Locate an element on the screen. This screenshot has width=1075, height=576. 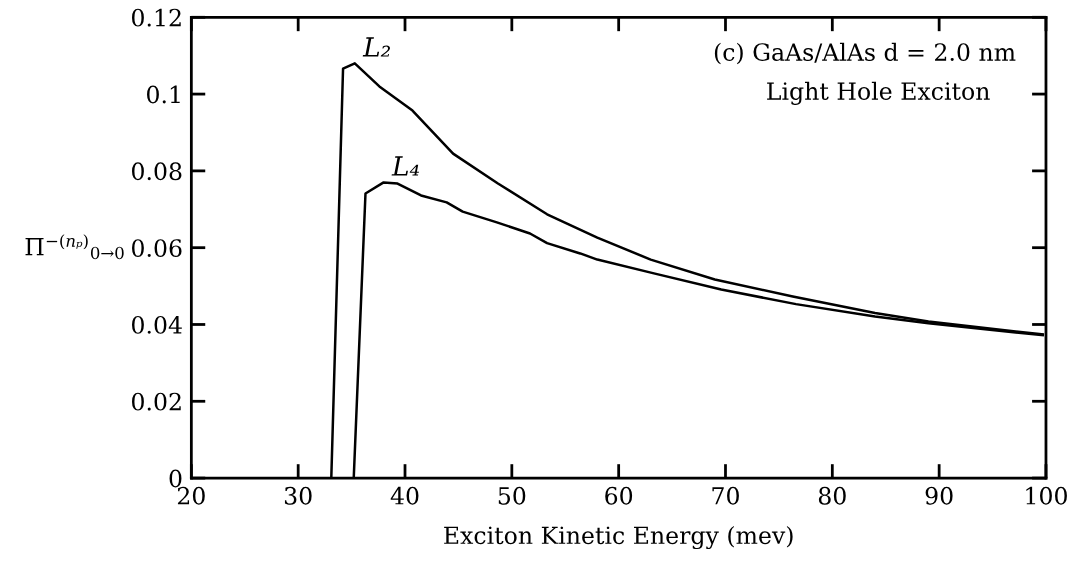
x-tick-label: 70 is located at coordinates (725, 495).